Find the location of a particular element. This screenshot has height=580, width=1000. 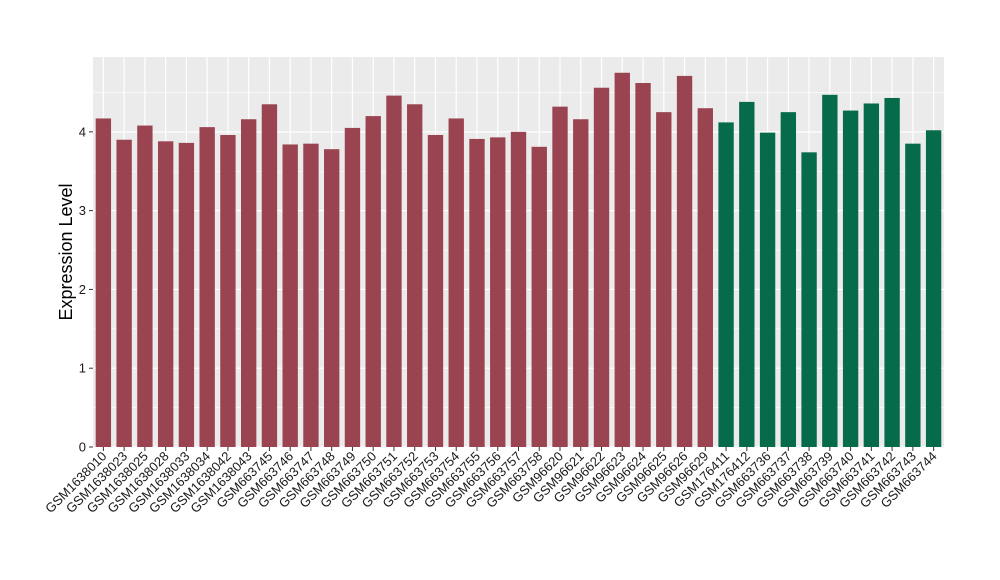

bar-gsm663740 is located at coordinates (850, 279).